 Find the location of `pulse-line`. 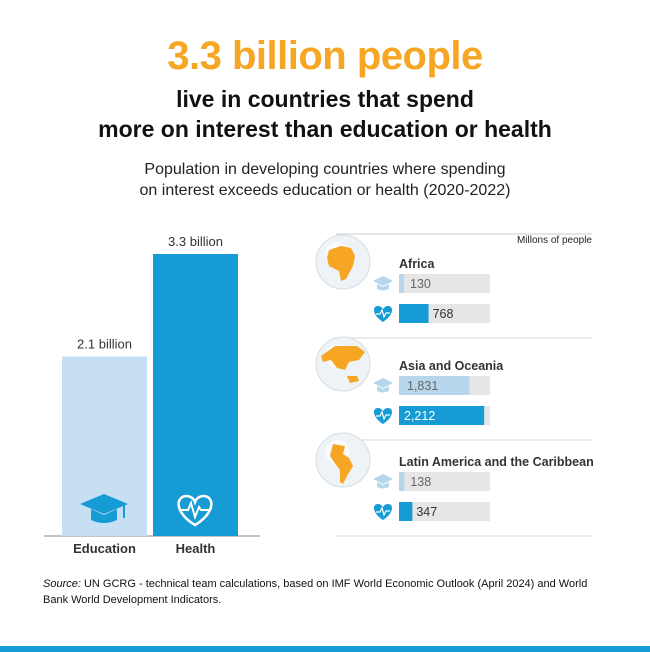

pulse-line is located at coordinates (195, 510).